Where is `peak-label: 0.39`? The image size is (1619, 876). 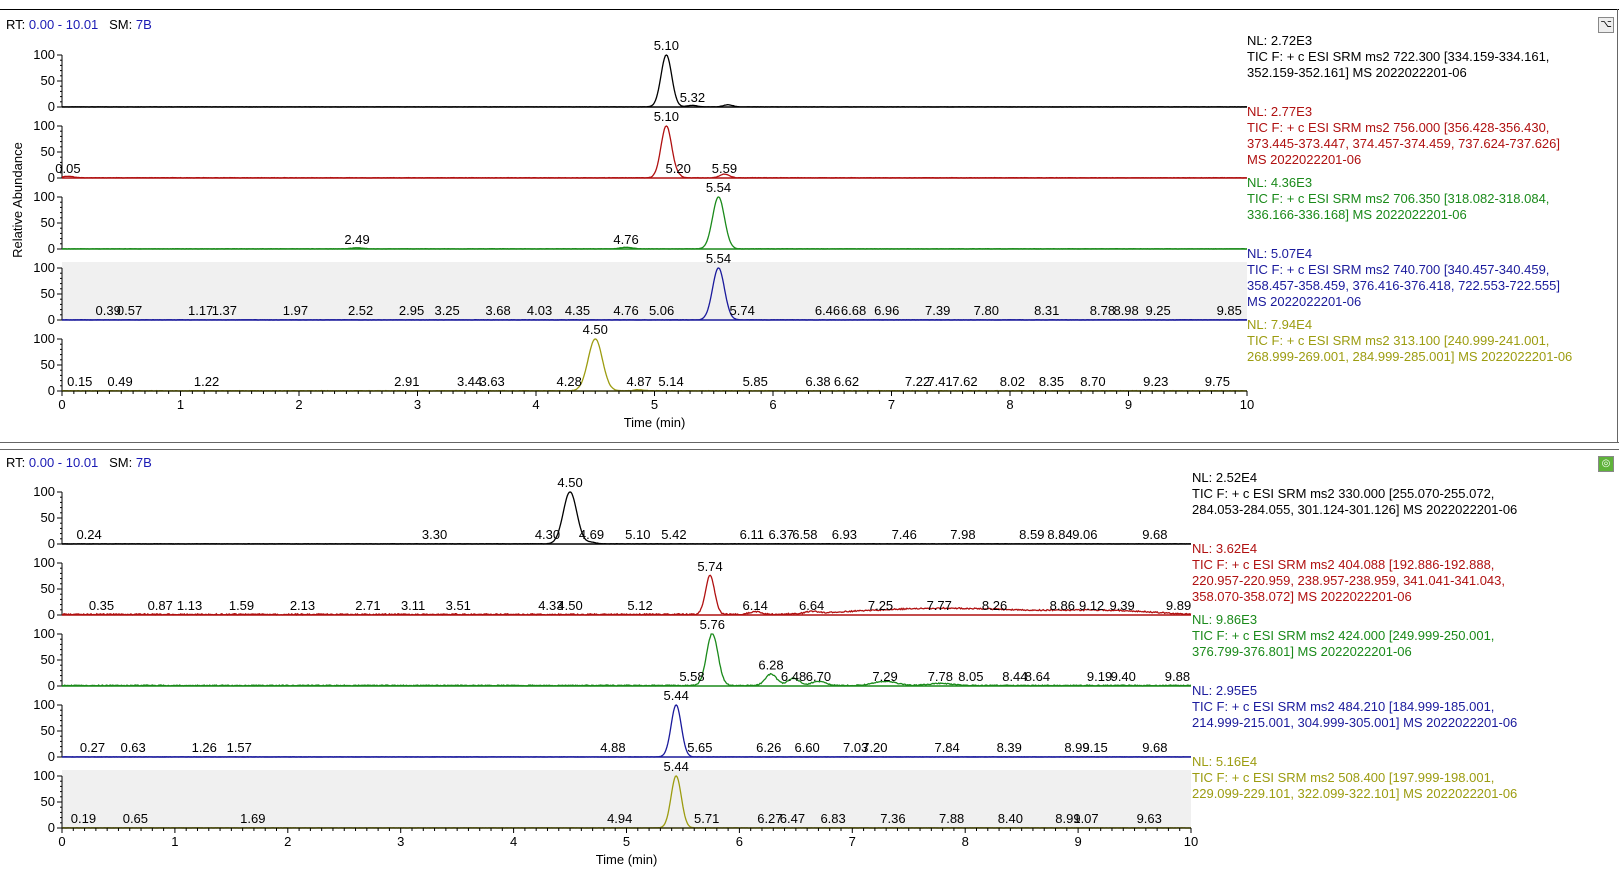 peak-label: 0.39 is located at coordinates (108, 310).